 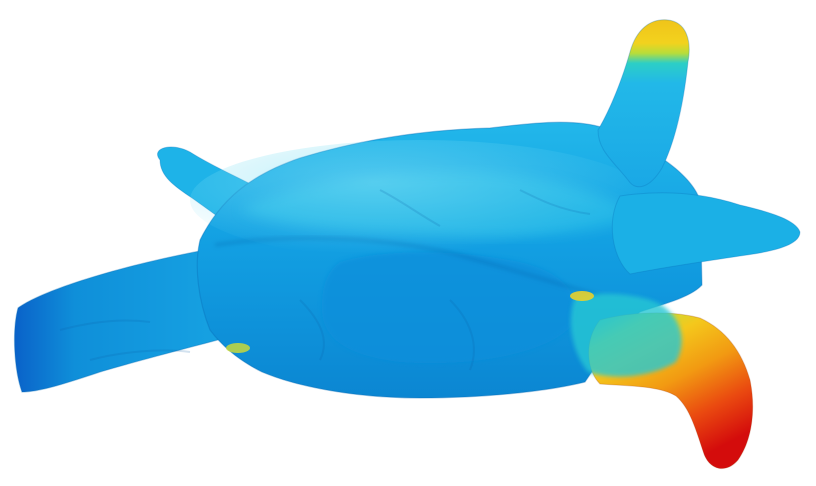 What do you see at coordinates (626, 335) in the screenshot?
I see `lower-branch-joint` at bounding box center [626, 335].